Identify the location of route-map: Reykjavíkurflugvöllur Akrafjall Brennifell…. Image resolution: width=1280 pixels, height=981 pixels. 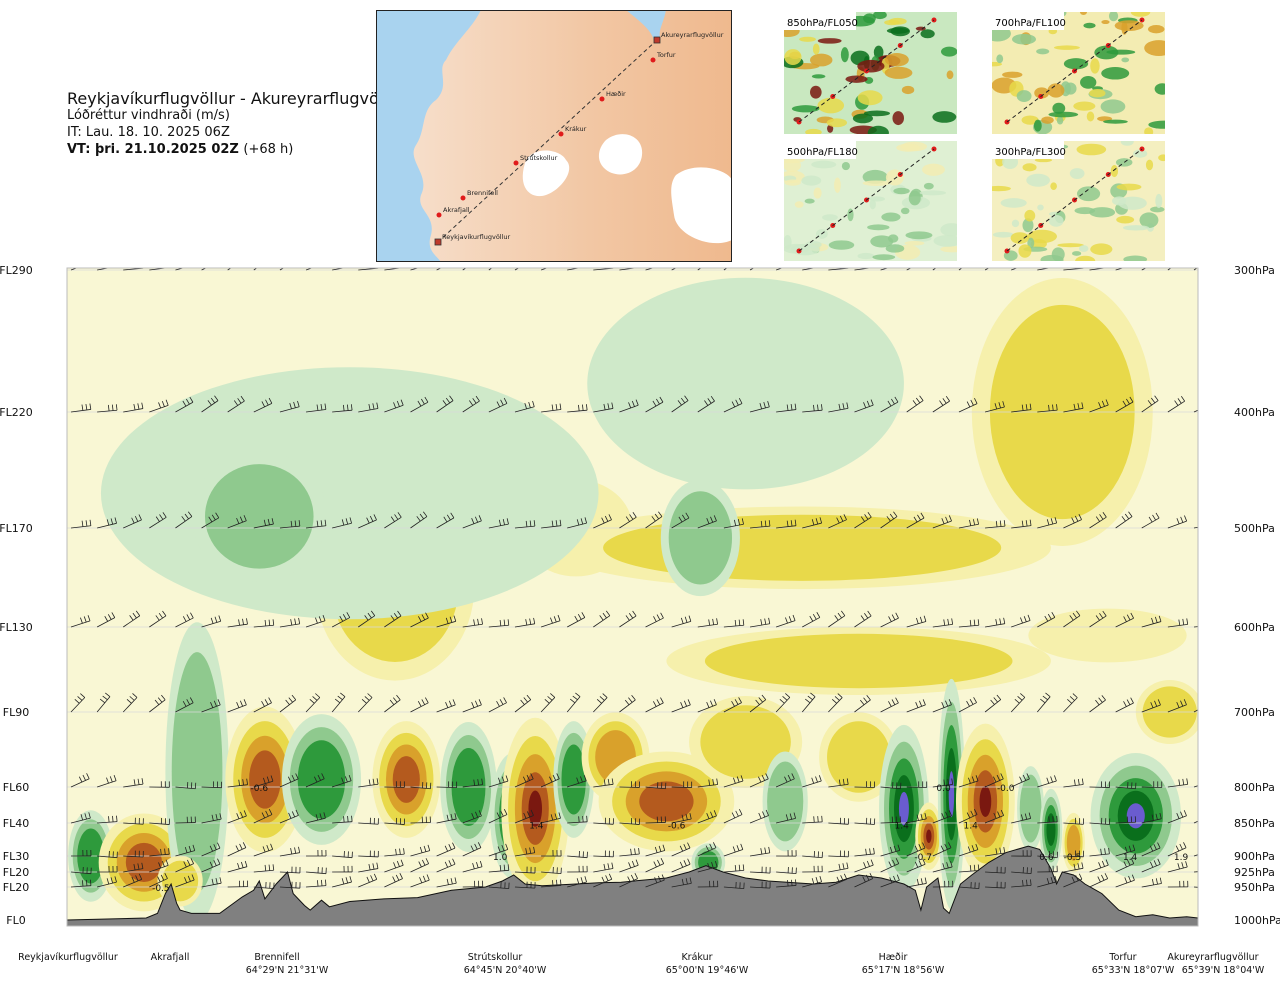
(554, 136).